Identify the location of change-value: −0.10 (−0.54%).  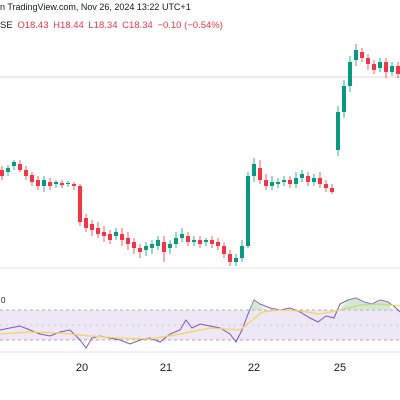
(190, 25).